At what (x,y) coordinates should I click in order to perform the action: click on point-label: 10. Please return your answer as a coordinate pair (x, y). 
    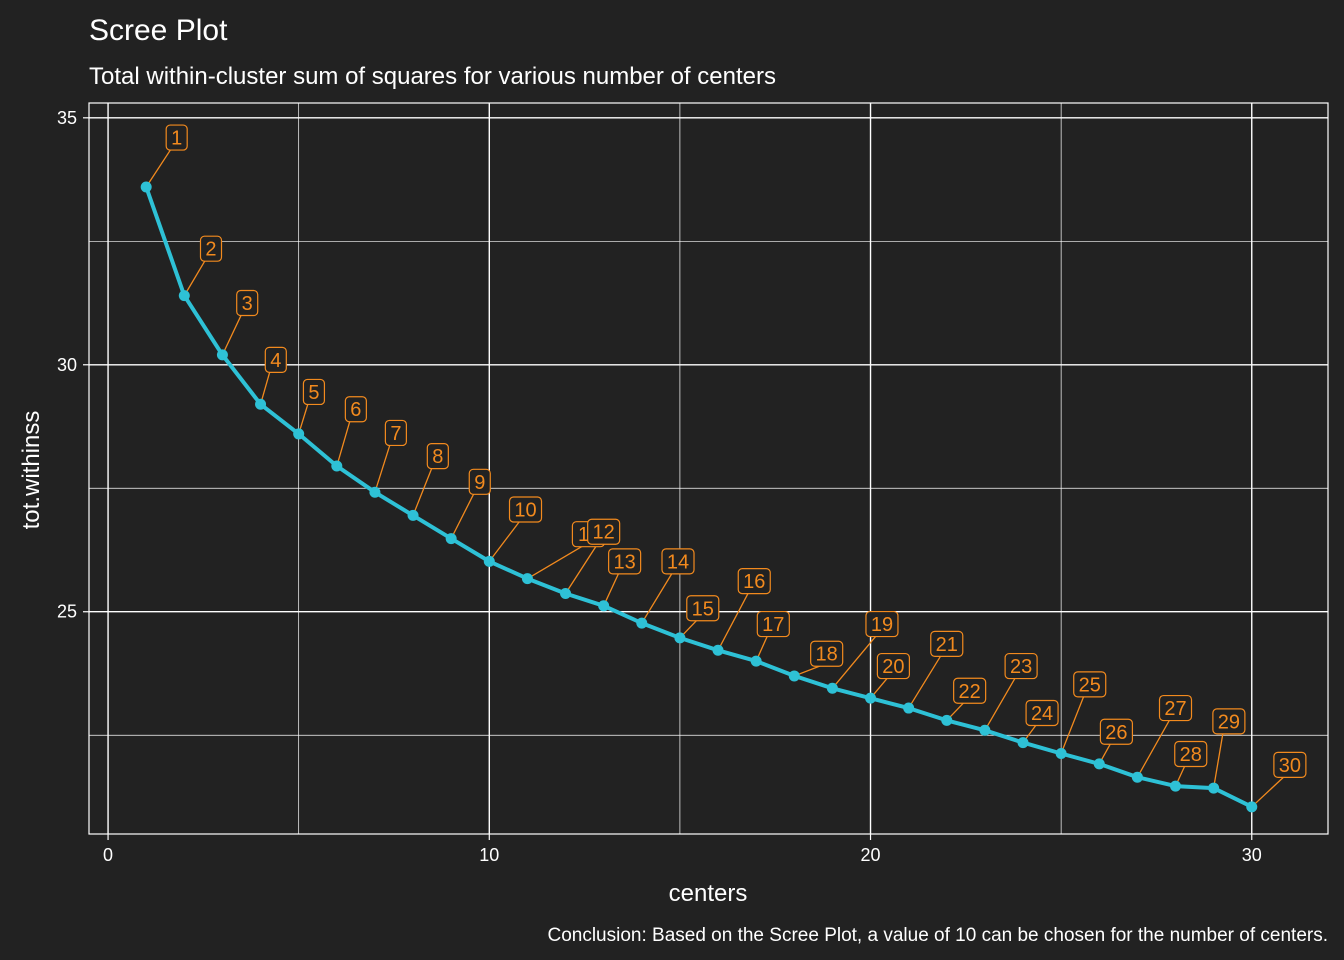
    Looking at the image, I should click on (525, 510).